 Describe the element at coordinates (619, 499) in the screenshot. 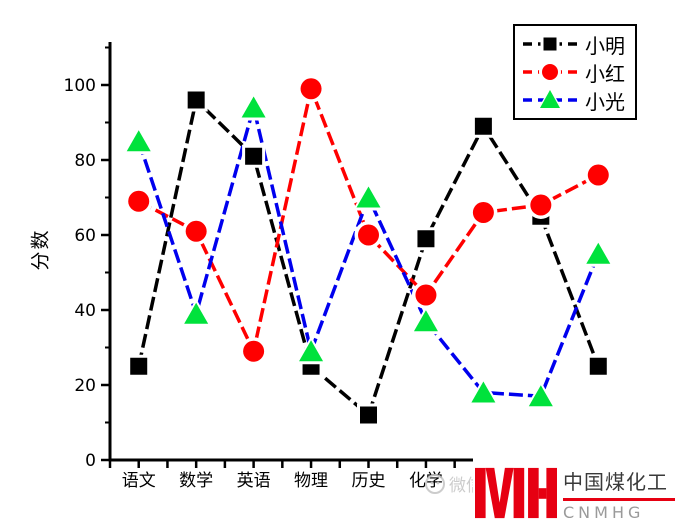

I see `logo-divider` at that location.